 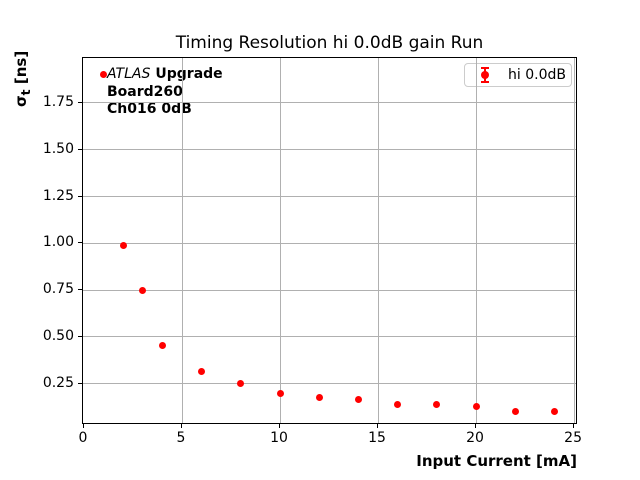 I want to click on y-axis-label-units: [ns], so click(x=21, y=70).